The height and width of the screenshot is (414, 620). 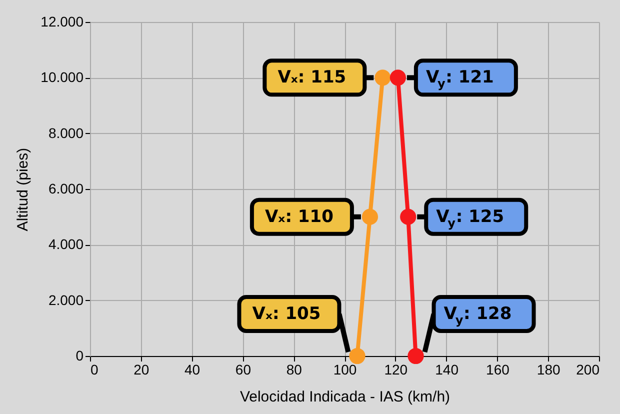 I want to click on x-axis-title: Velocidad Indicada - IAS (km/h), so click(x=345, y=397).